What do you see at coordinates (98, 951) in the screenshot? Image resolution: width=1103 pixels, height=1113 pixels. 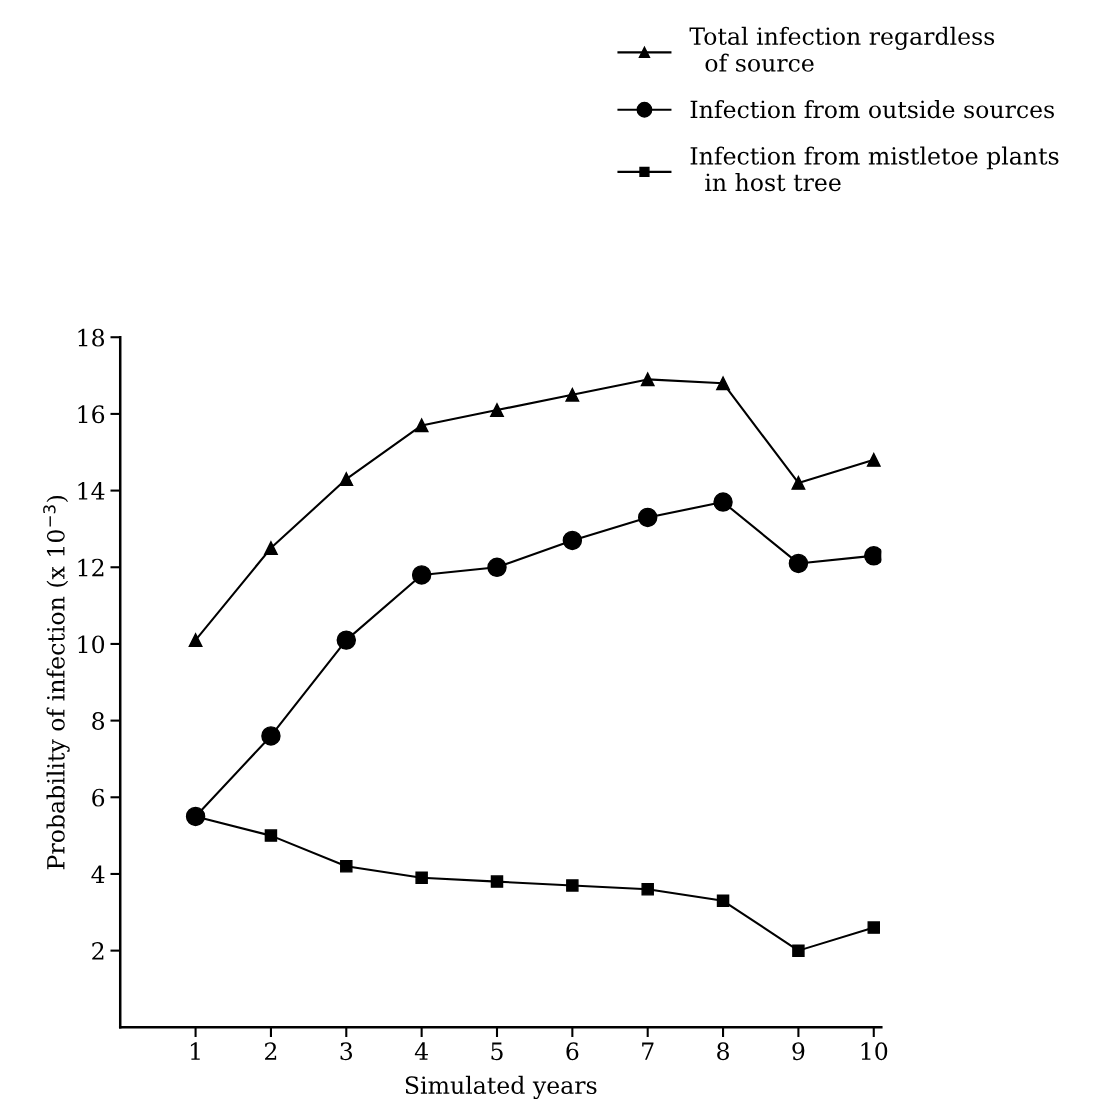 I see `y-tick-label: 2` at bounding box center [98, 951].